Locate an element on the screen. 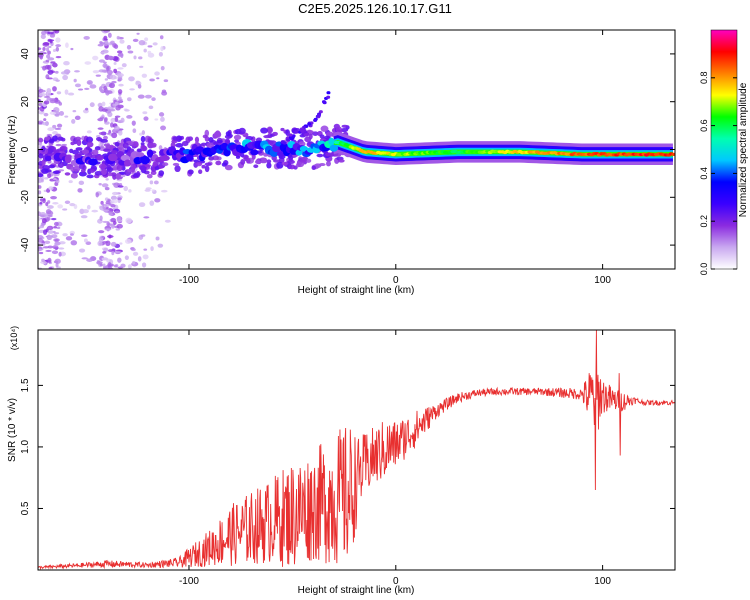 The image size is (750, 600). figure-title: C2E5.2025.126.10.17.G11 is located at coordinates (375, 8).